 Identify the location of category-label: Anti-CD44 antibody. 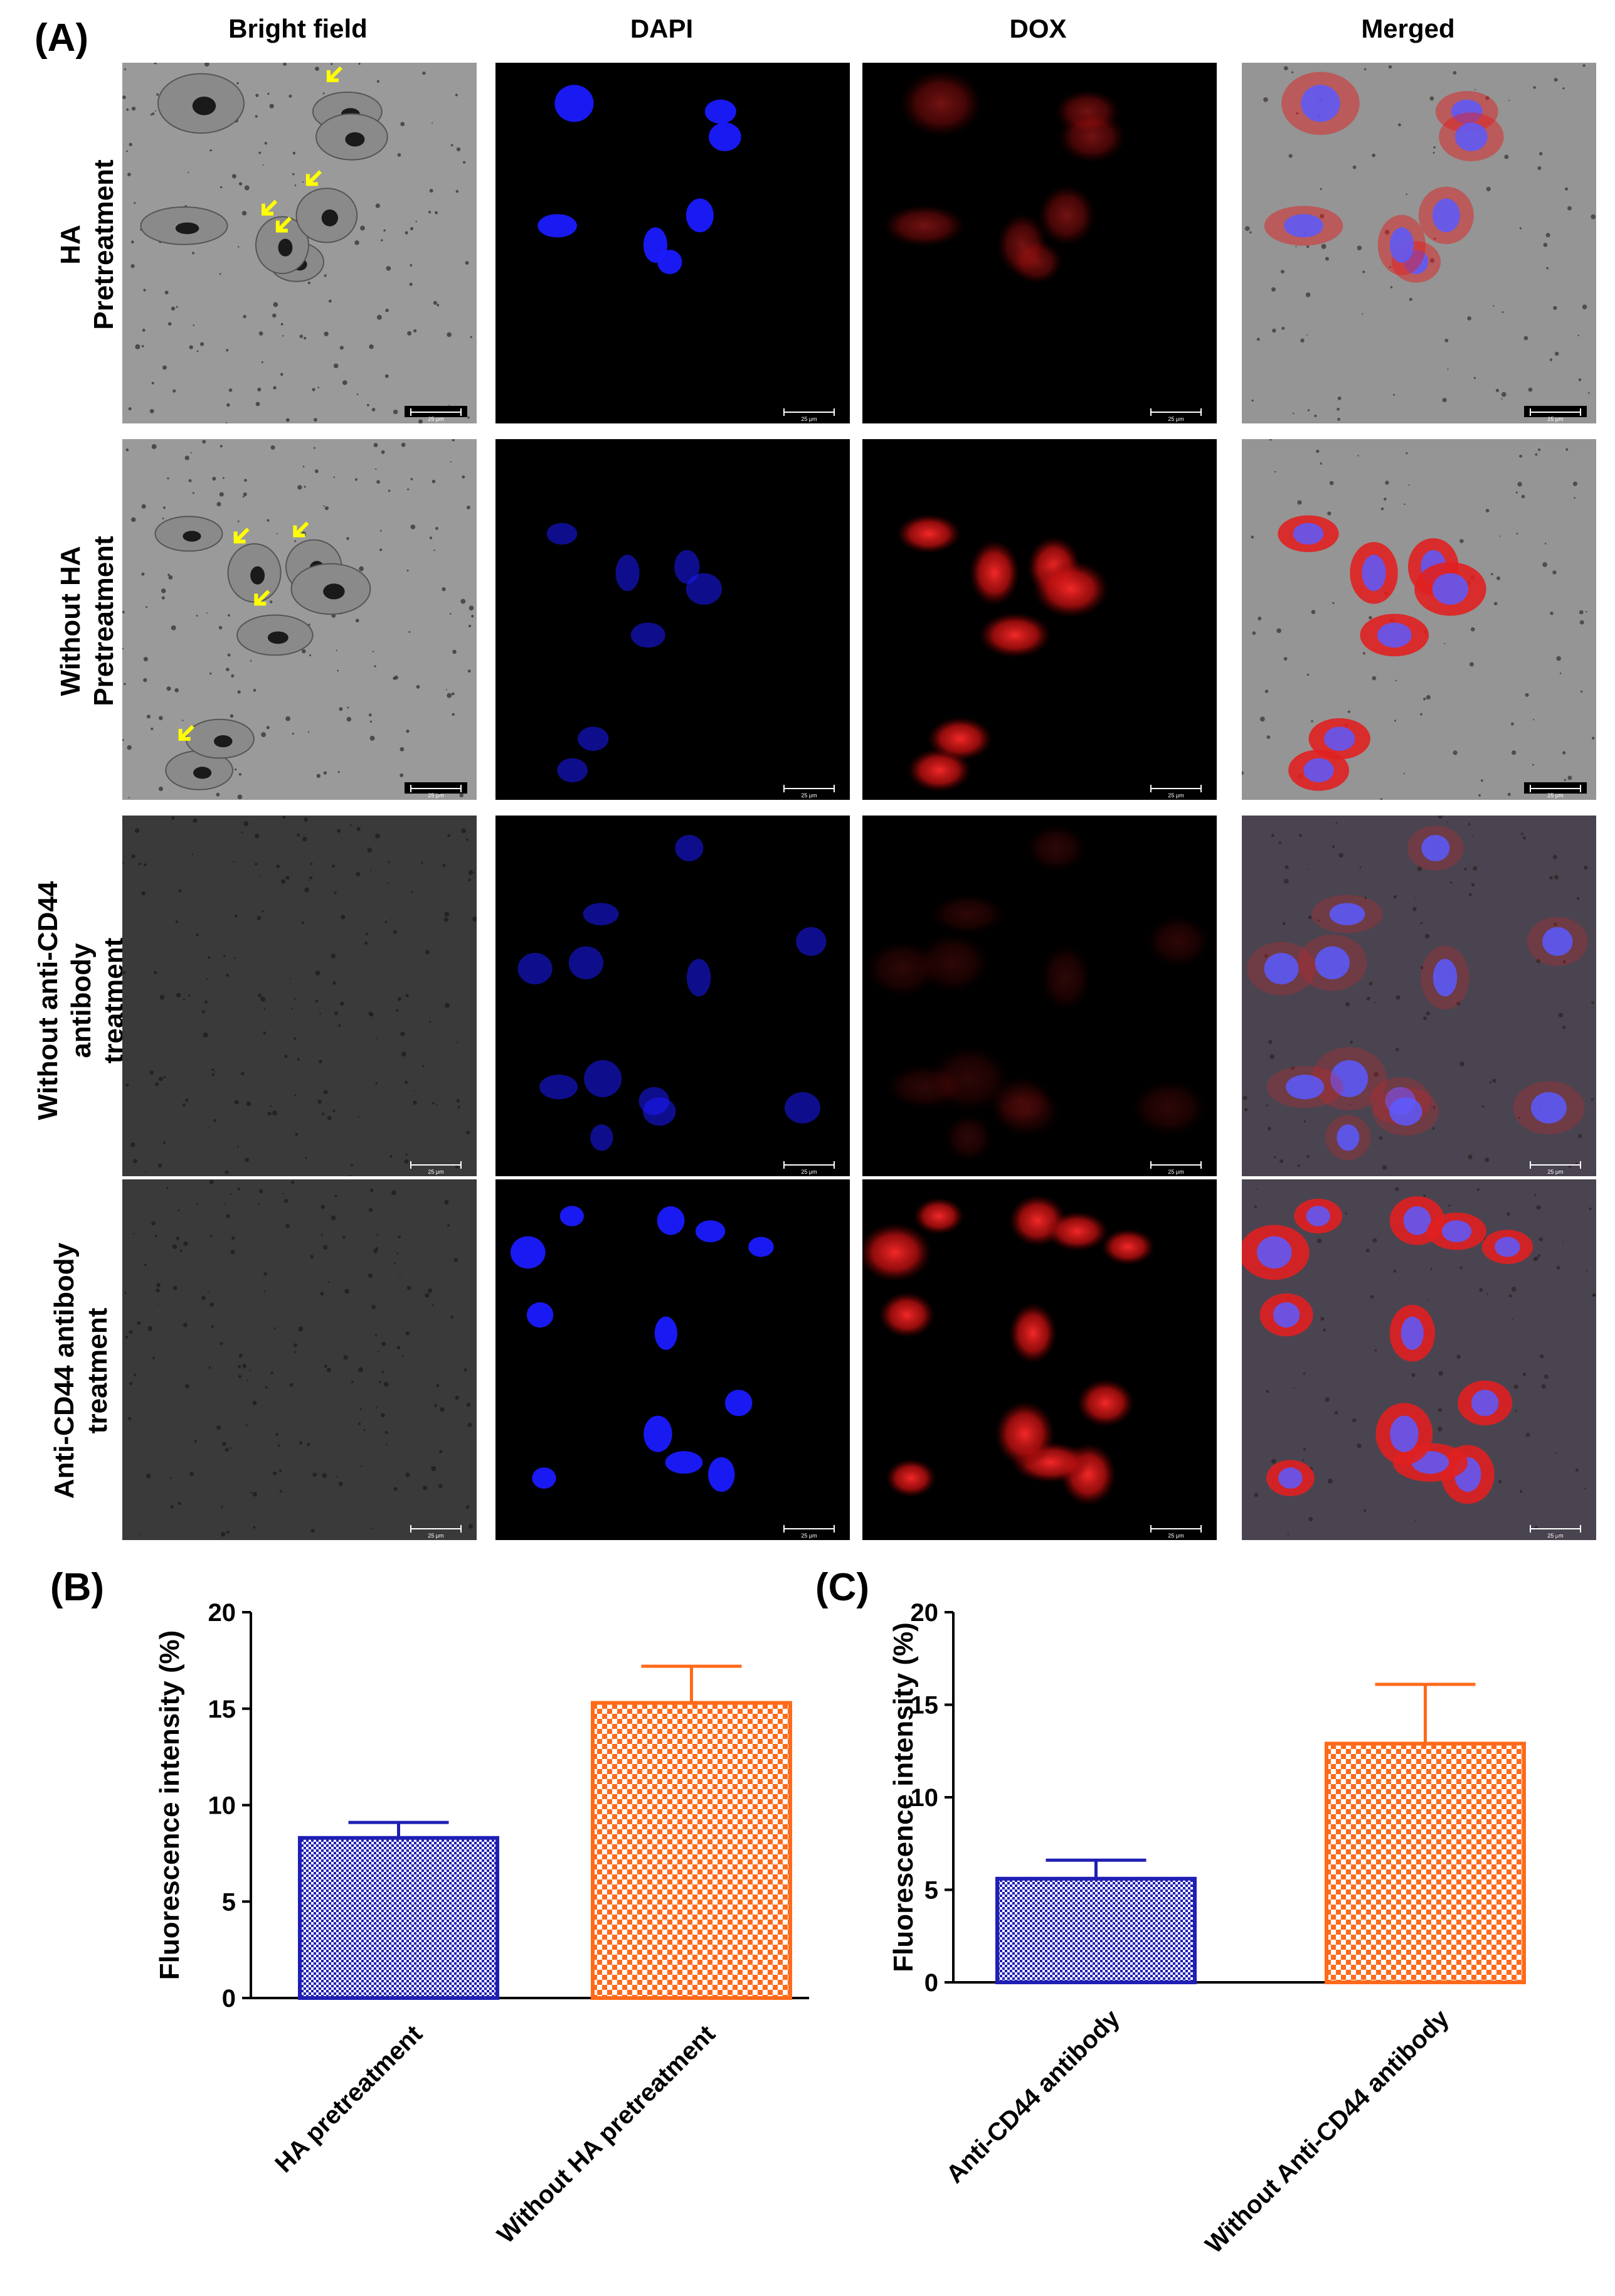
(1033, 2096).